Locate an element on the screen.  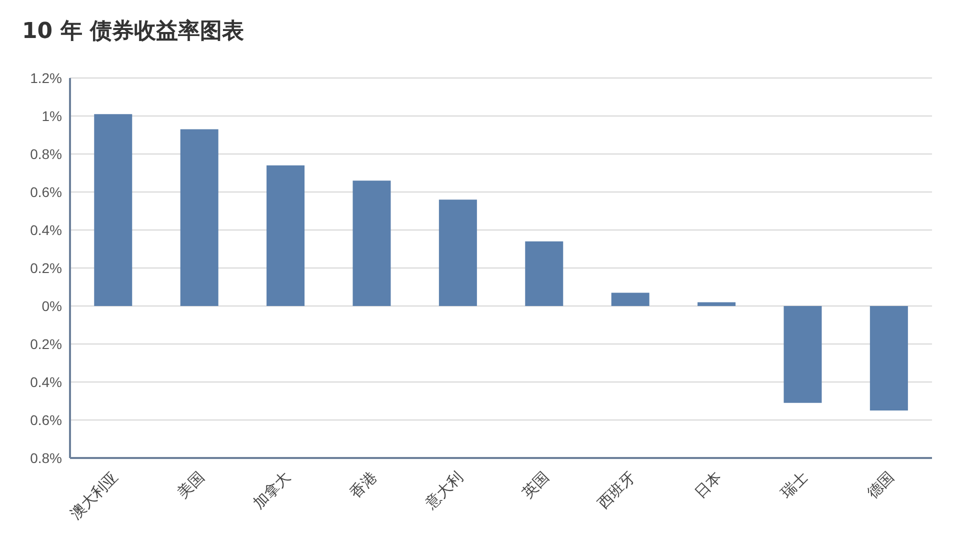
x-tick-label: 加拿大 is located at coordinates (271, 490).